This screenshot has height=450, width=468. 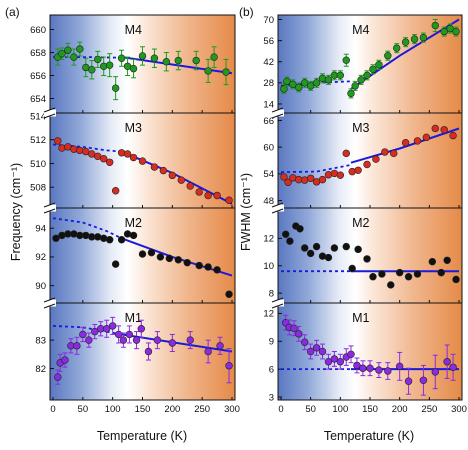 What do you see at coordinates (268, 62) in the screenshot?
I see `y-tick-label: 42` at bounding box center [268, 62].